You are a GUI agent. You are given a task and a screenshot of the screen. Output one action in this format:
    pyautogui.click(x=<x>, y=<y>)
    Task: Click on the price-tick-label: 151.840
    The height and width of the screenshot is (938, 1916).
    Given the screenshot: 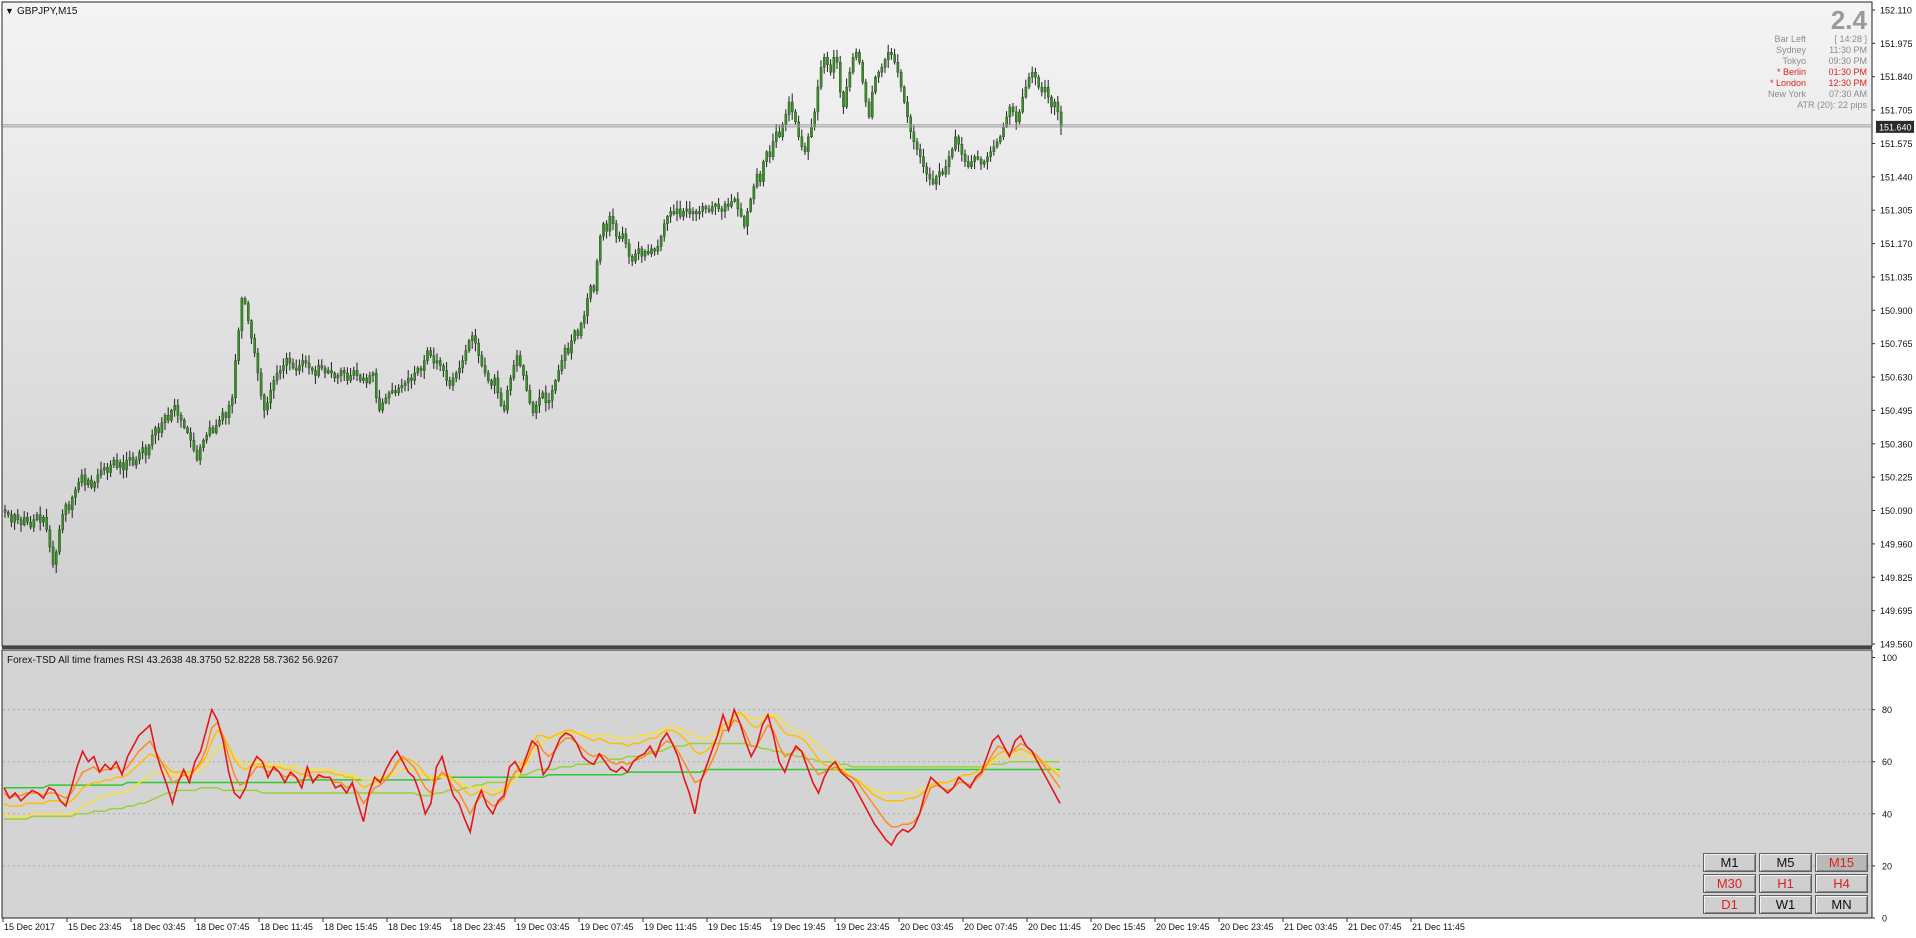 What is the action you would take?
    pyautogui.click(x=1896, y=77)
    